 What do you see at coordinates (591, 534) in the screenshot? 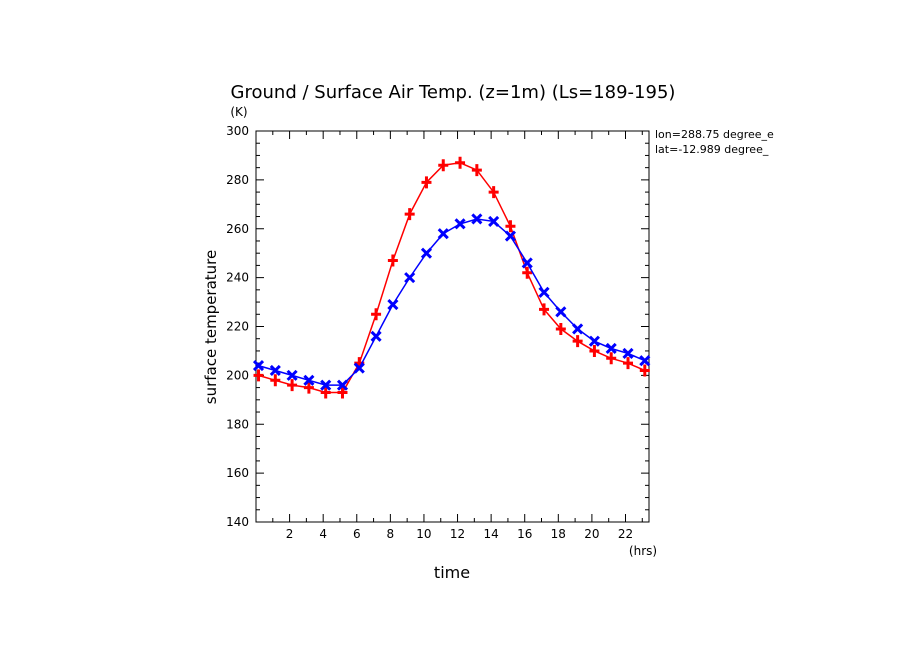
I see `x-tick-label: 20` at bounding box center [591, 534].